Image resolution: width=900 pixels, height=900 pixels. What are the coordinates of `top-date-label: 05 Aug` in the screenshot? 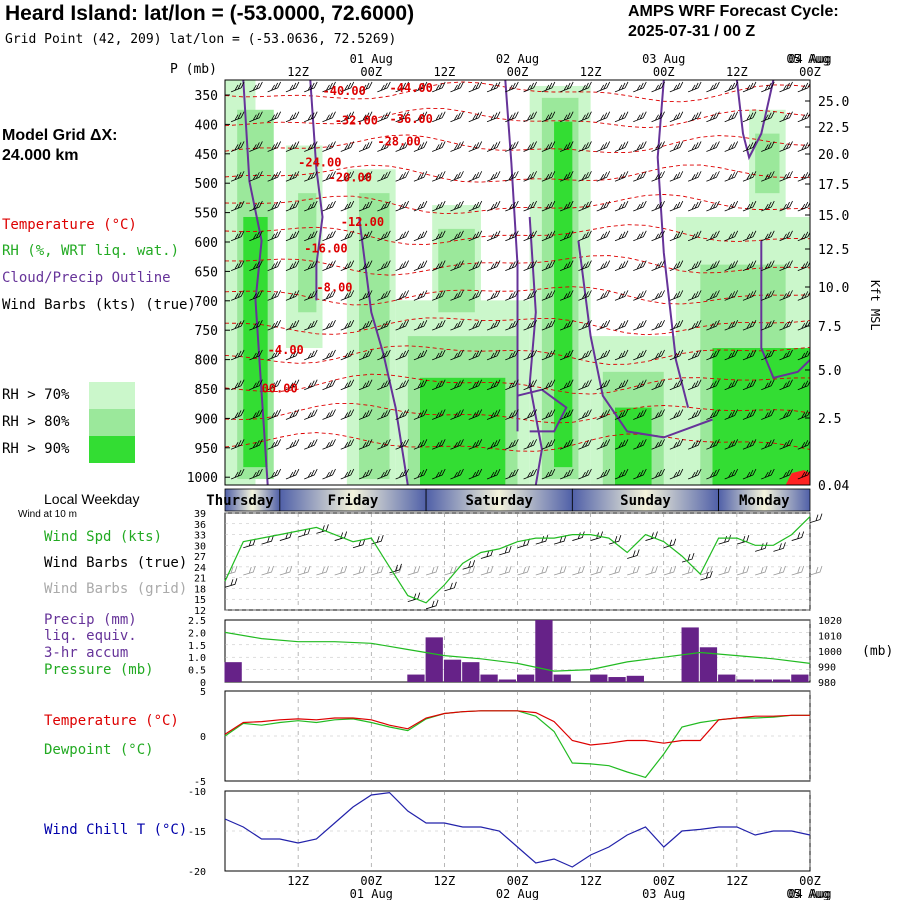 It's located at (807, 59).